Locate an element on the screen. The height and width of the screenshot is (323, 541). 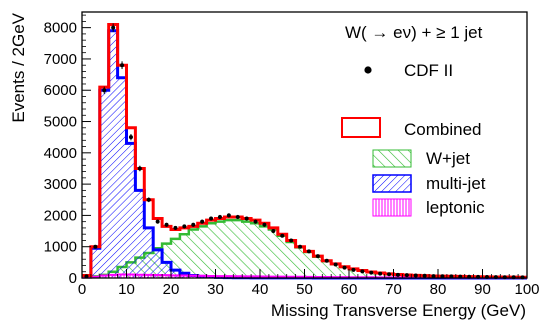
legend-marker-cdf-ii is located at coordinates (368, 70).